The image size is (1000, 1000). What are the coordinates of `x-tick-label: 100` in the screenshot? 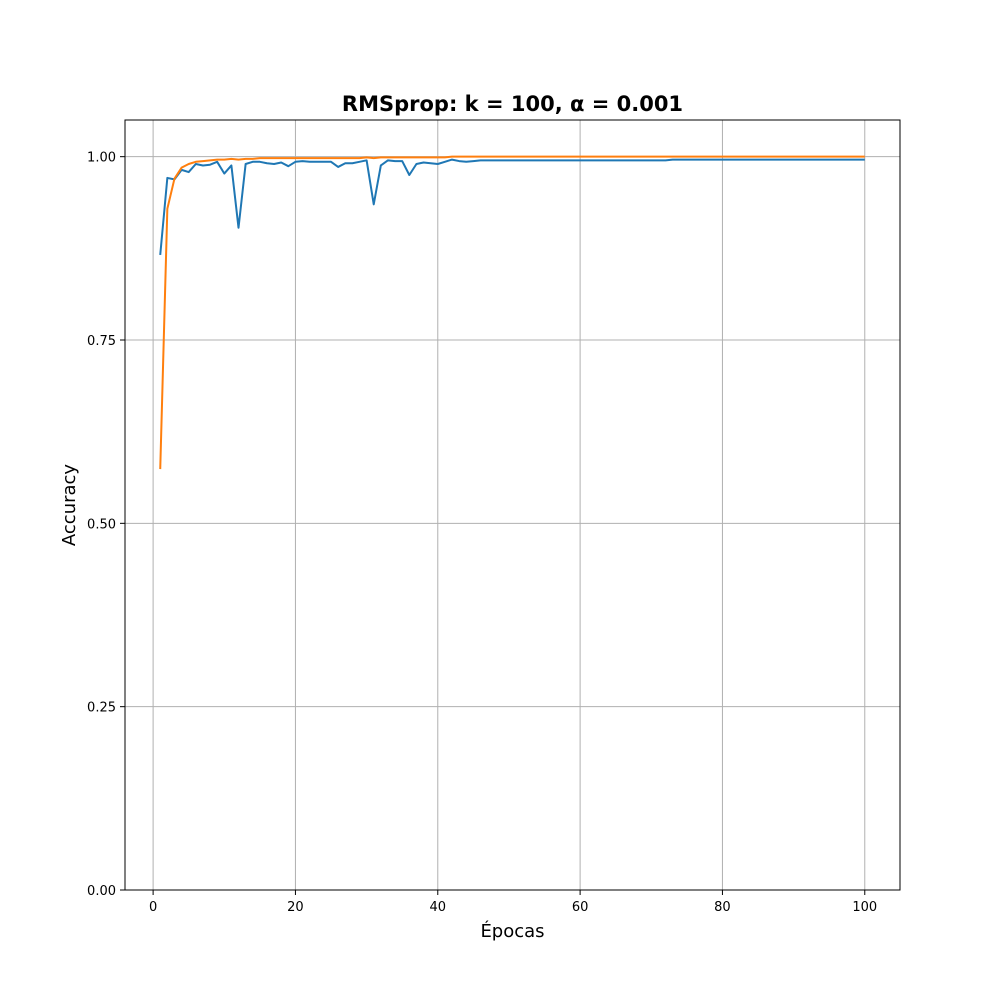 It's located at (864, 907).